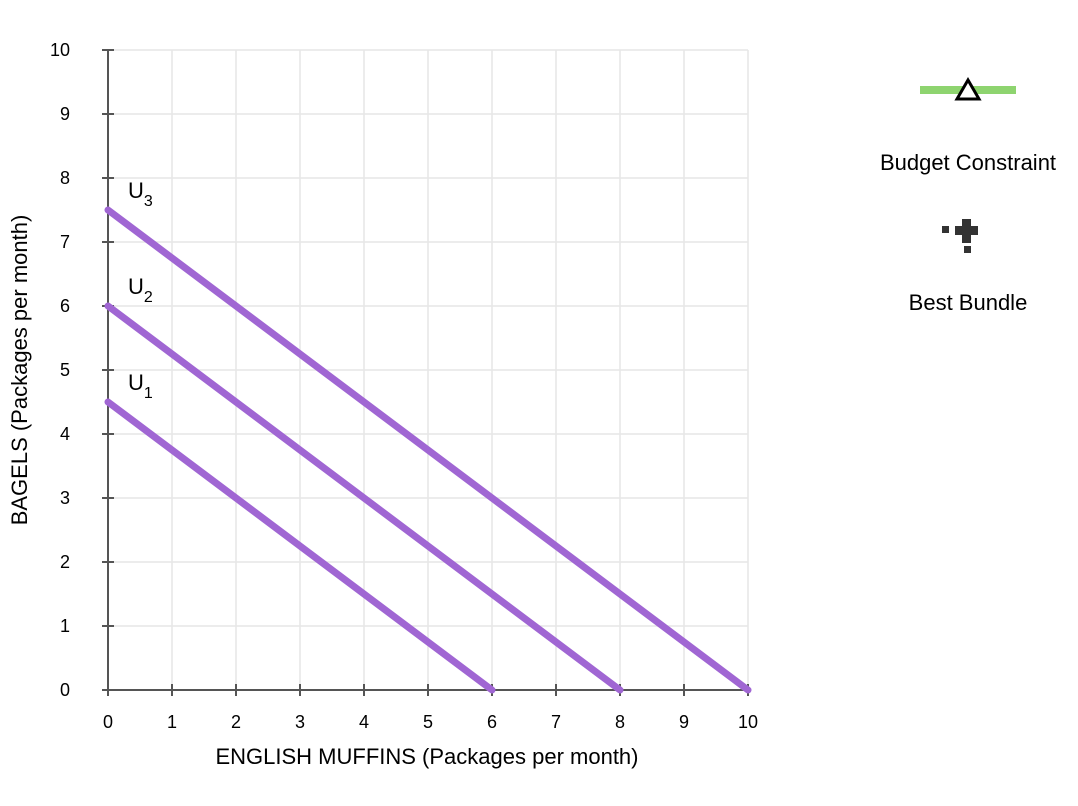 Image resolution: width=1078 pixels, height=806 pixels. Describe the element at coordinates (108, 722) in the screenshot. I see `x-tick-label: 0` at that location.